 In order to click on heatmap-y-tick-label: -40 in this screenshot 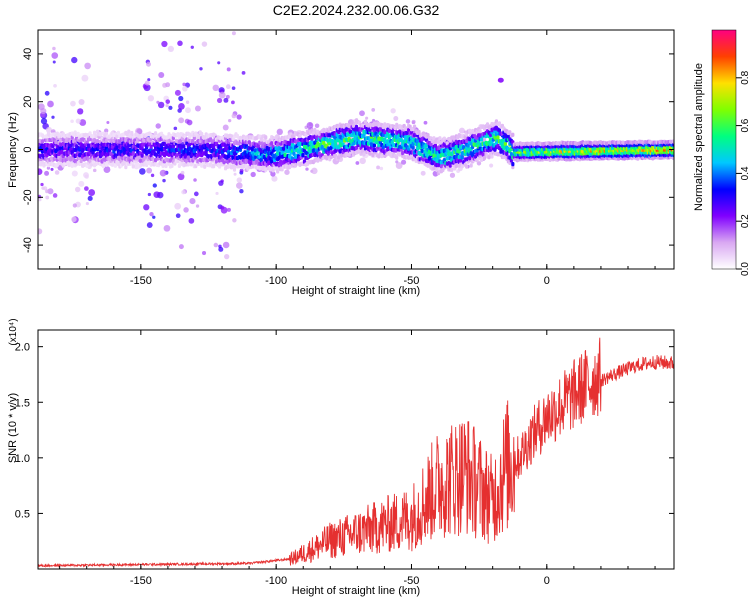, I will do `click(28, 245)`.